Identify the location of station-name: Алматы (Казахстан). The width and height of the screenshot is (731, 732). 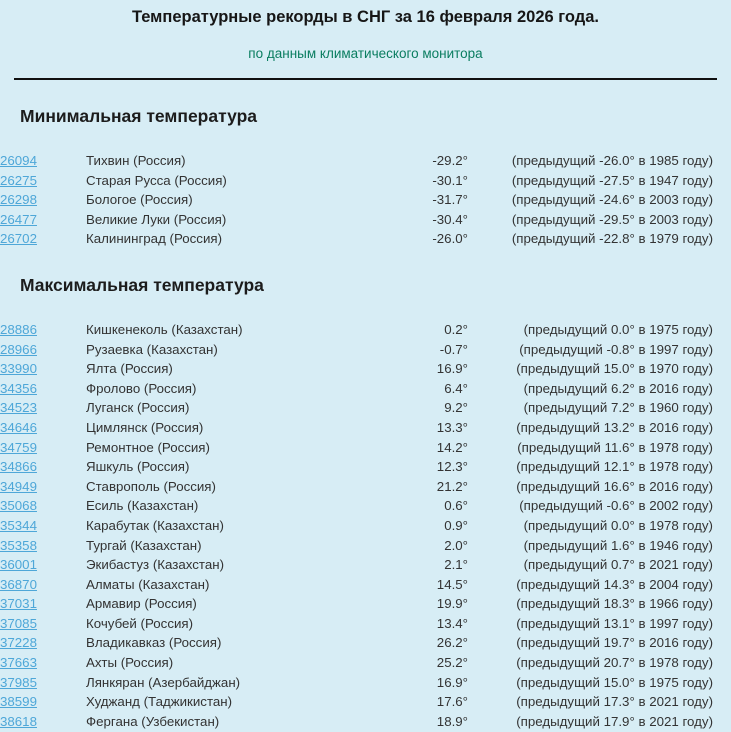
(148, 584).